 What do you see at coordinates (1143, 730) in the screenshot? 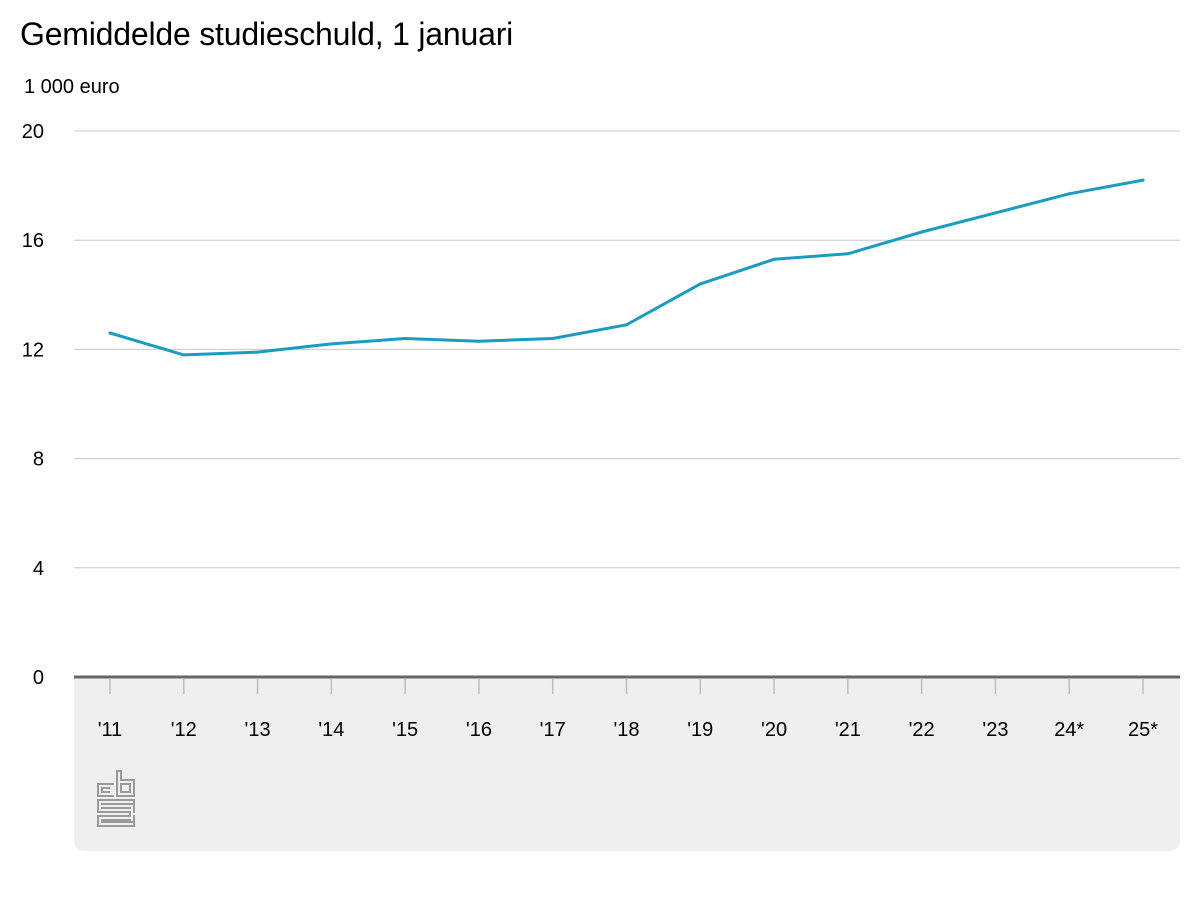
I see `x-tick-label: 25*` at bounding box center [1143, 730].